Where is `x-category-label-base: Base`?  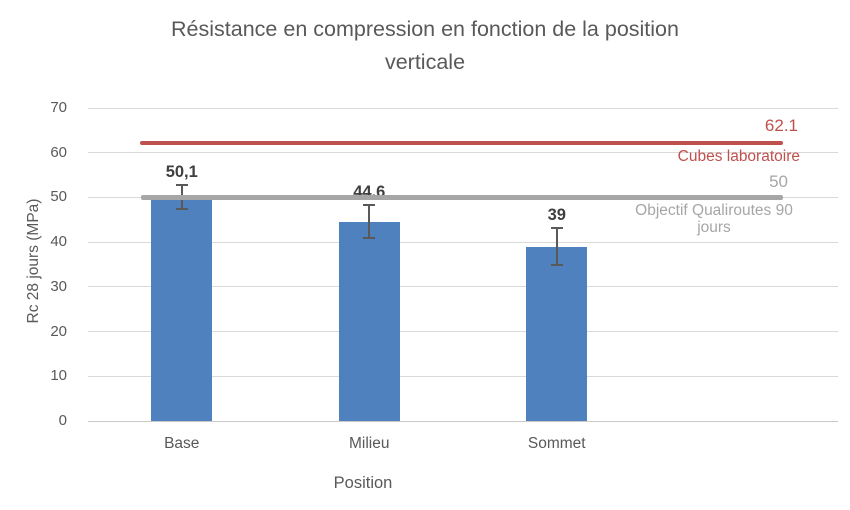 x-category-label-base: Base is located at coordinates (182, 443).